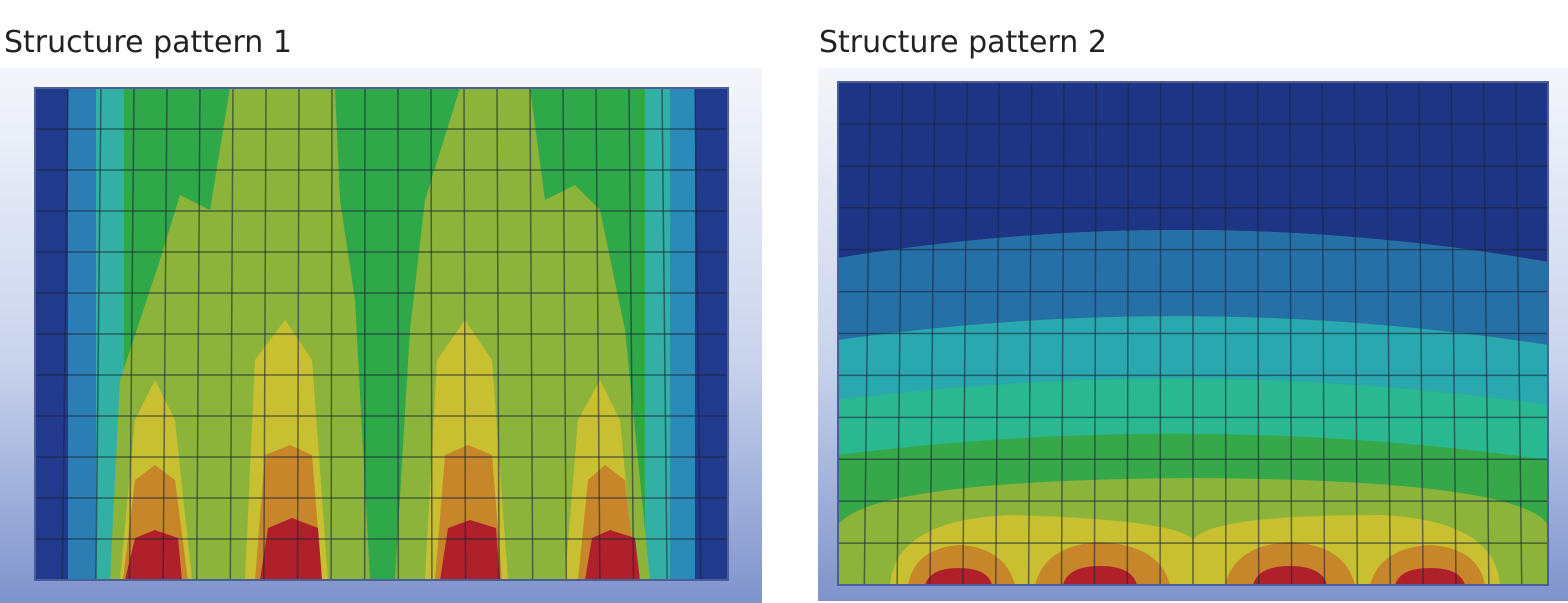 This screenshot has height=603, width=1568. Describe the element at coordinates (148, 42) in the screenshot. I see `panel-title: Structure pattern 1` at that location.